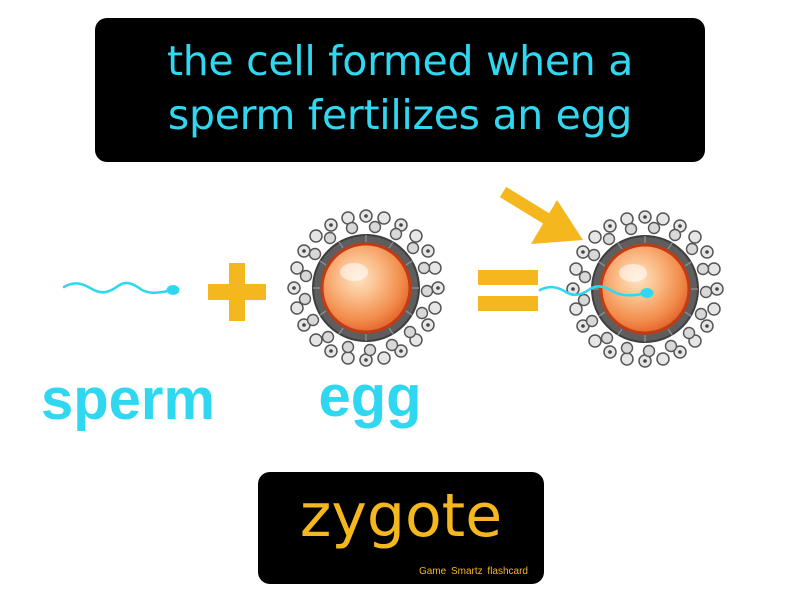 The height and width of the screenshot is (600, 800). I want to click on sperm-icon, so click(121, 288).